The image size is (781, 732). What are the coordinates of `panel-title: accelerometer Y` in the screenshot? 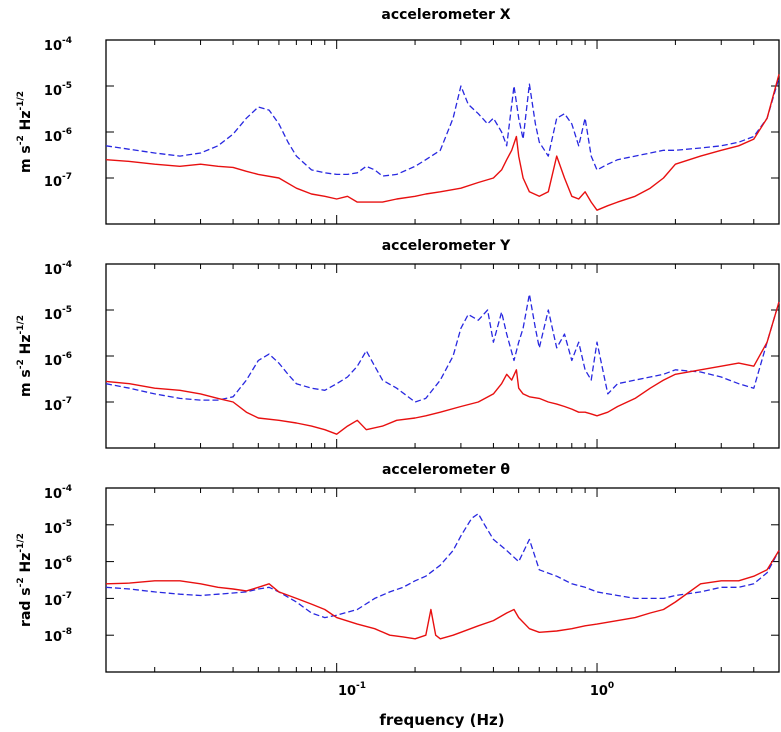 It's located at (446, 246).